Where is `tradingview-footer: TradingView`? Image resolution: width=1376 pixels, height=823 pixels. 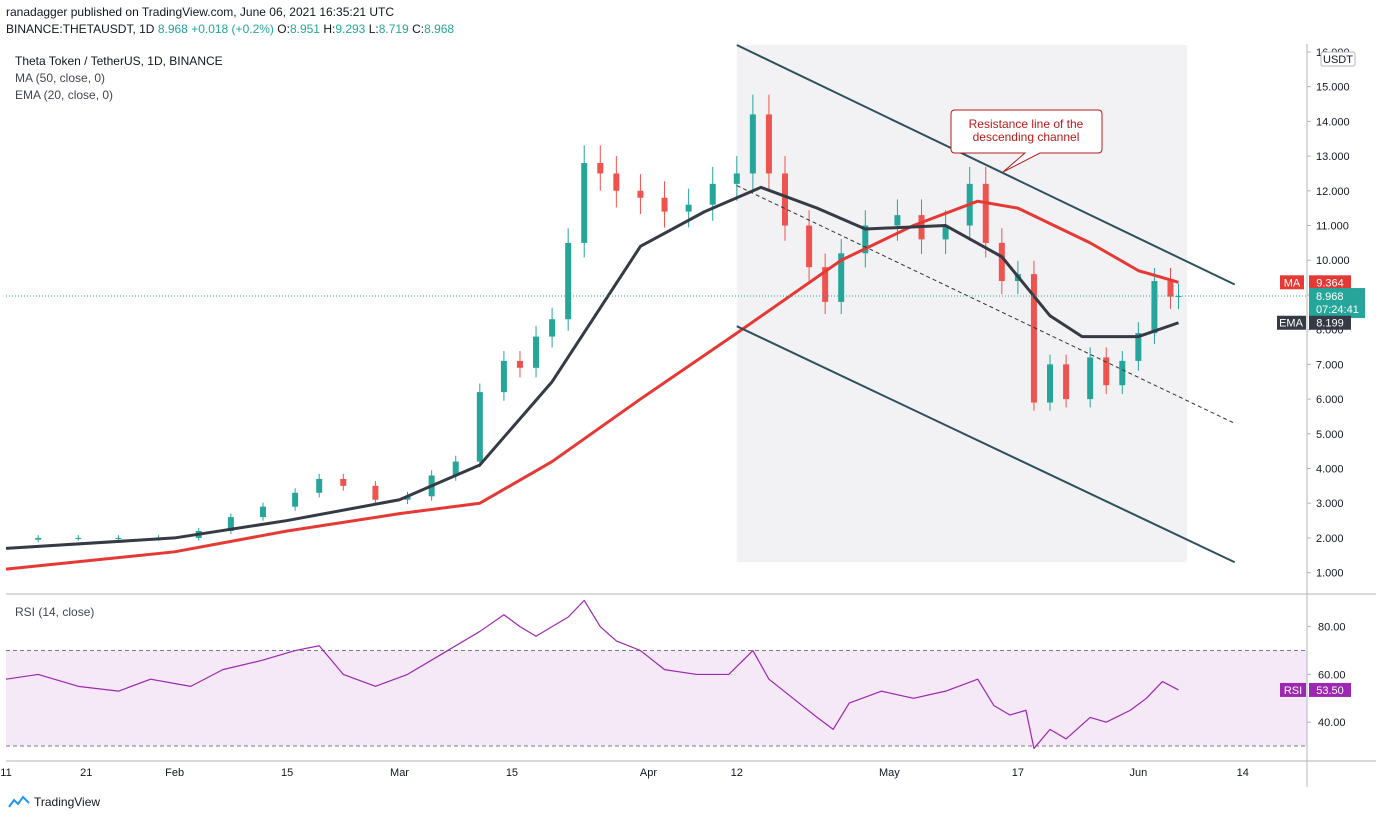 tradingview-footer: TradingView is located at coordinates (54, 802).